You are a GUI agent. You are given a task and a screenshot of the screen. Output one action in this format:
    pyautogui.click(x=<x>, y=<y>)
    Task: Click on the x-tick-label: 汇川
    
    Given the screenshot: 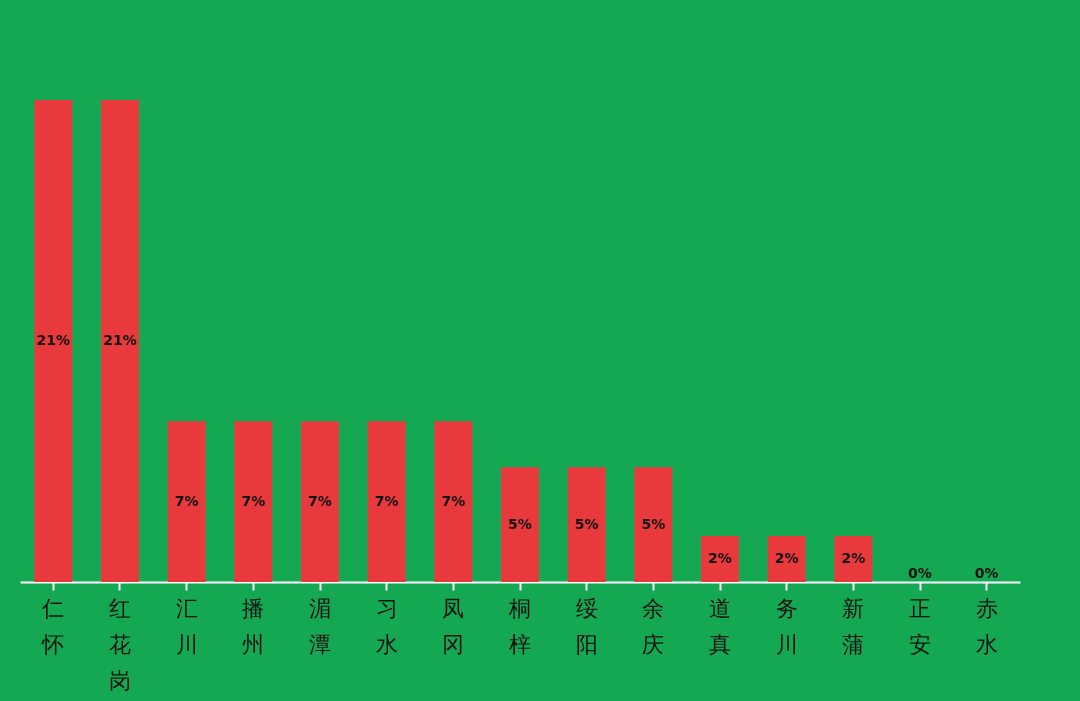 What is the action you would take?
    pyautogui.click(x=186, y=626)
    